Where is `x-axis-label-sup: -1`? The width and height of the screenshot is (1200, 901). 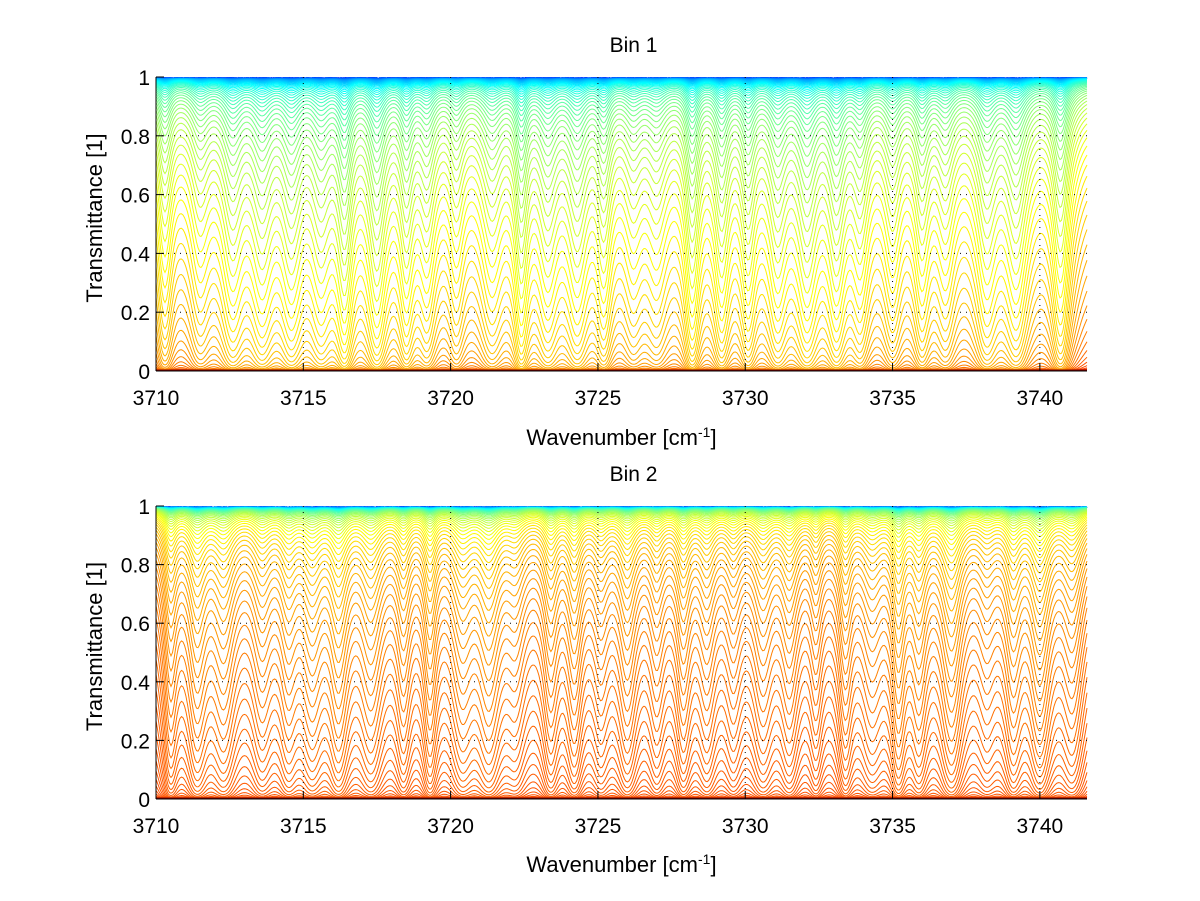
x-axis-label-sup: -1 is located at coordinates (704, 432).